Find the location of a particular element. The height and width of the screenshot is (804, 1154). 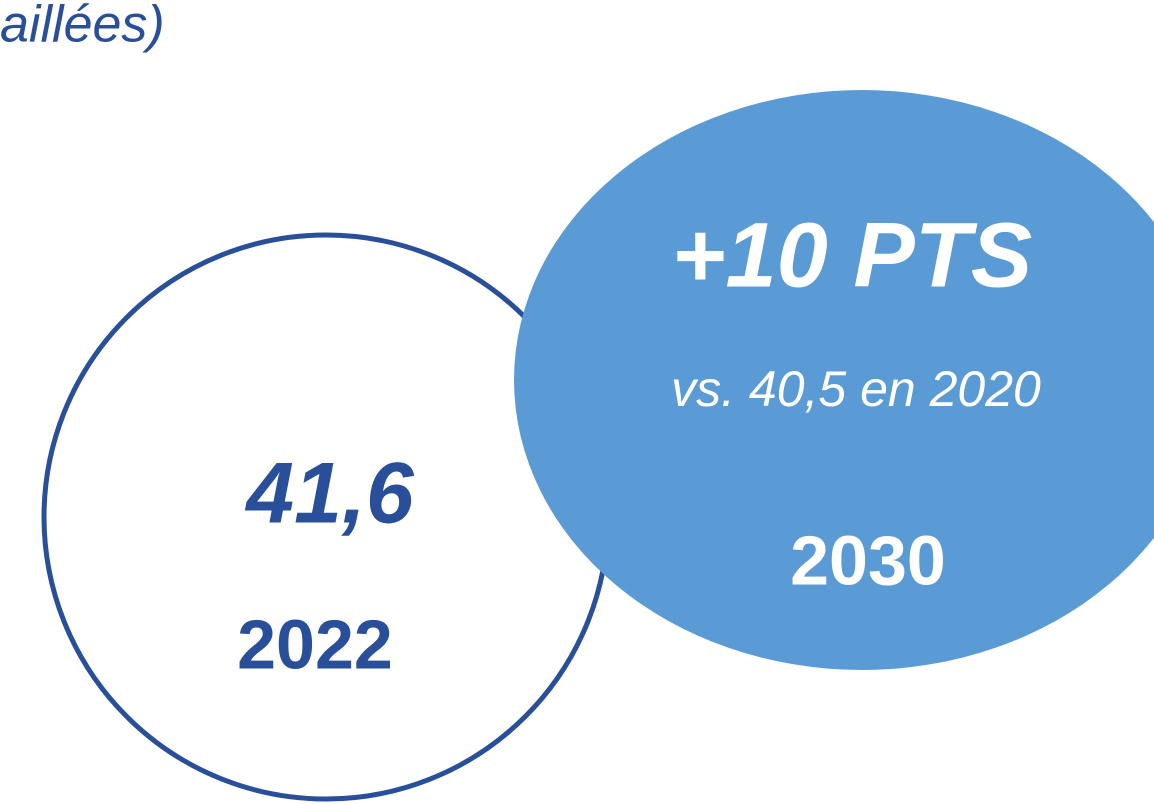

title-fragment: aillées) is located at coordinates (82, 27).